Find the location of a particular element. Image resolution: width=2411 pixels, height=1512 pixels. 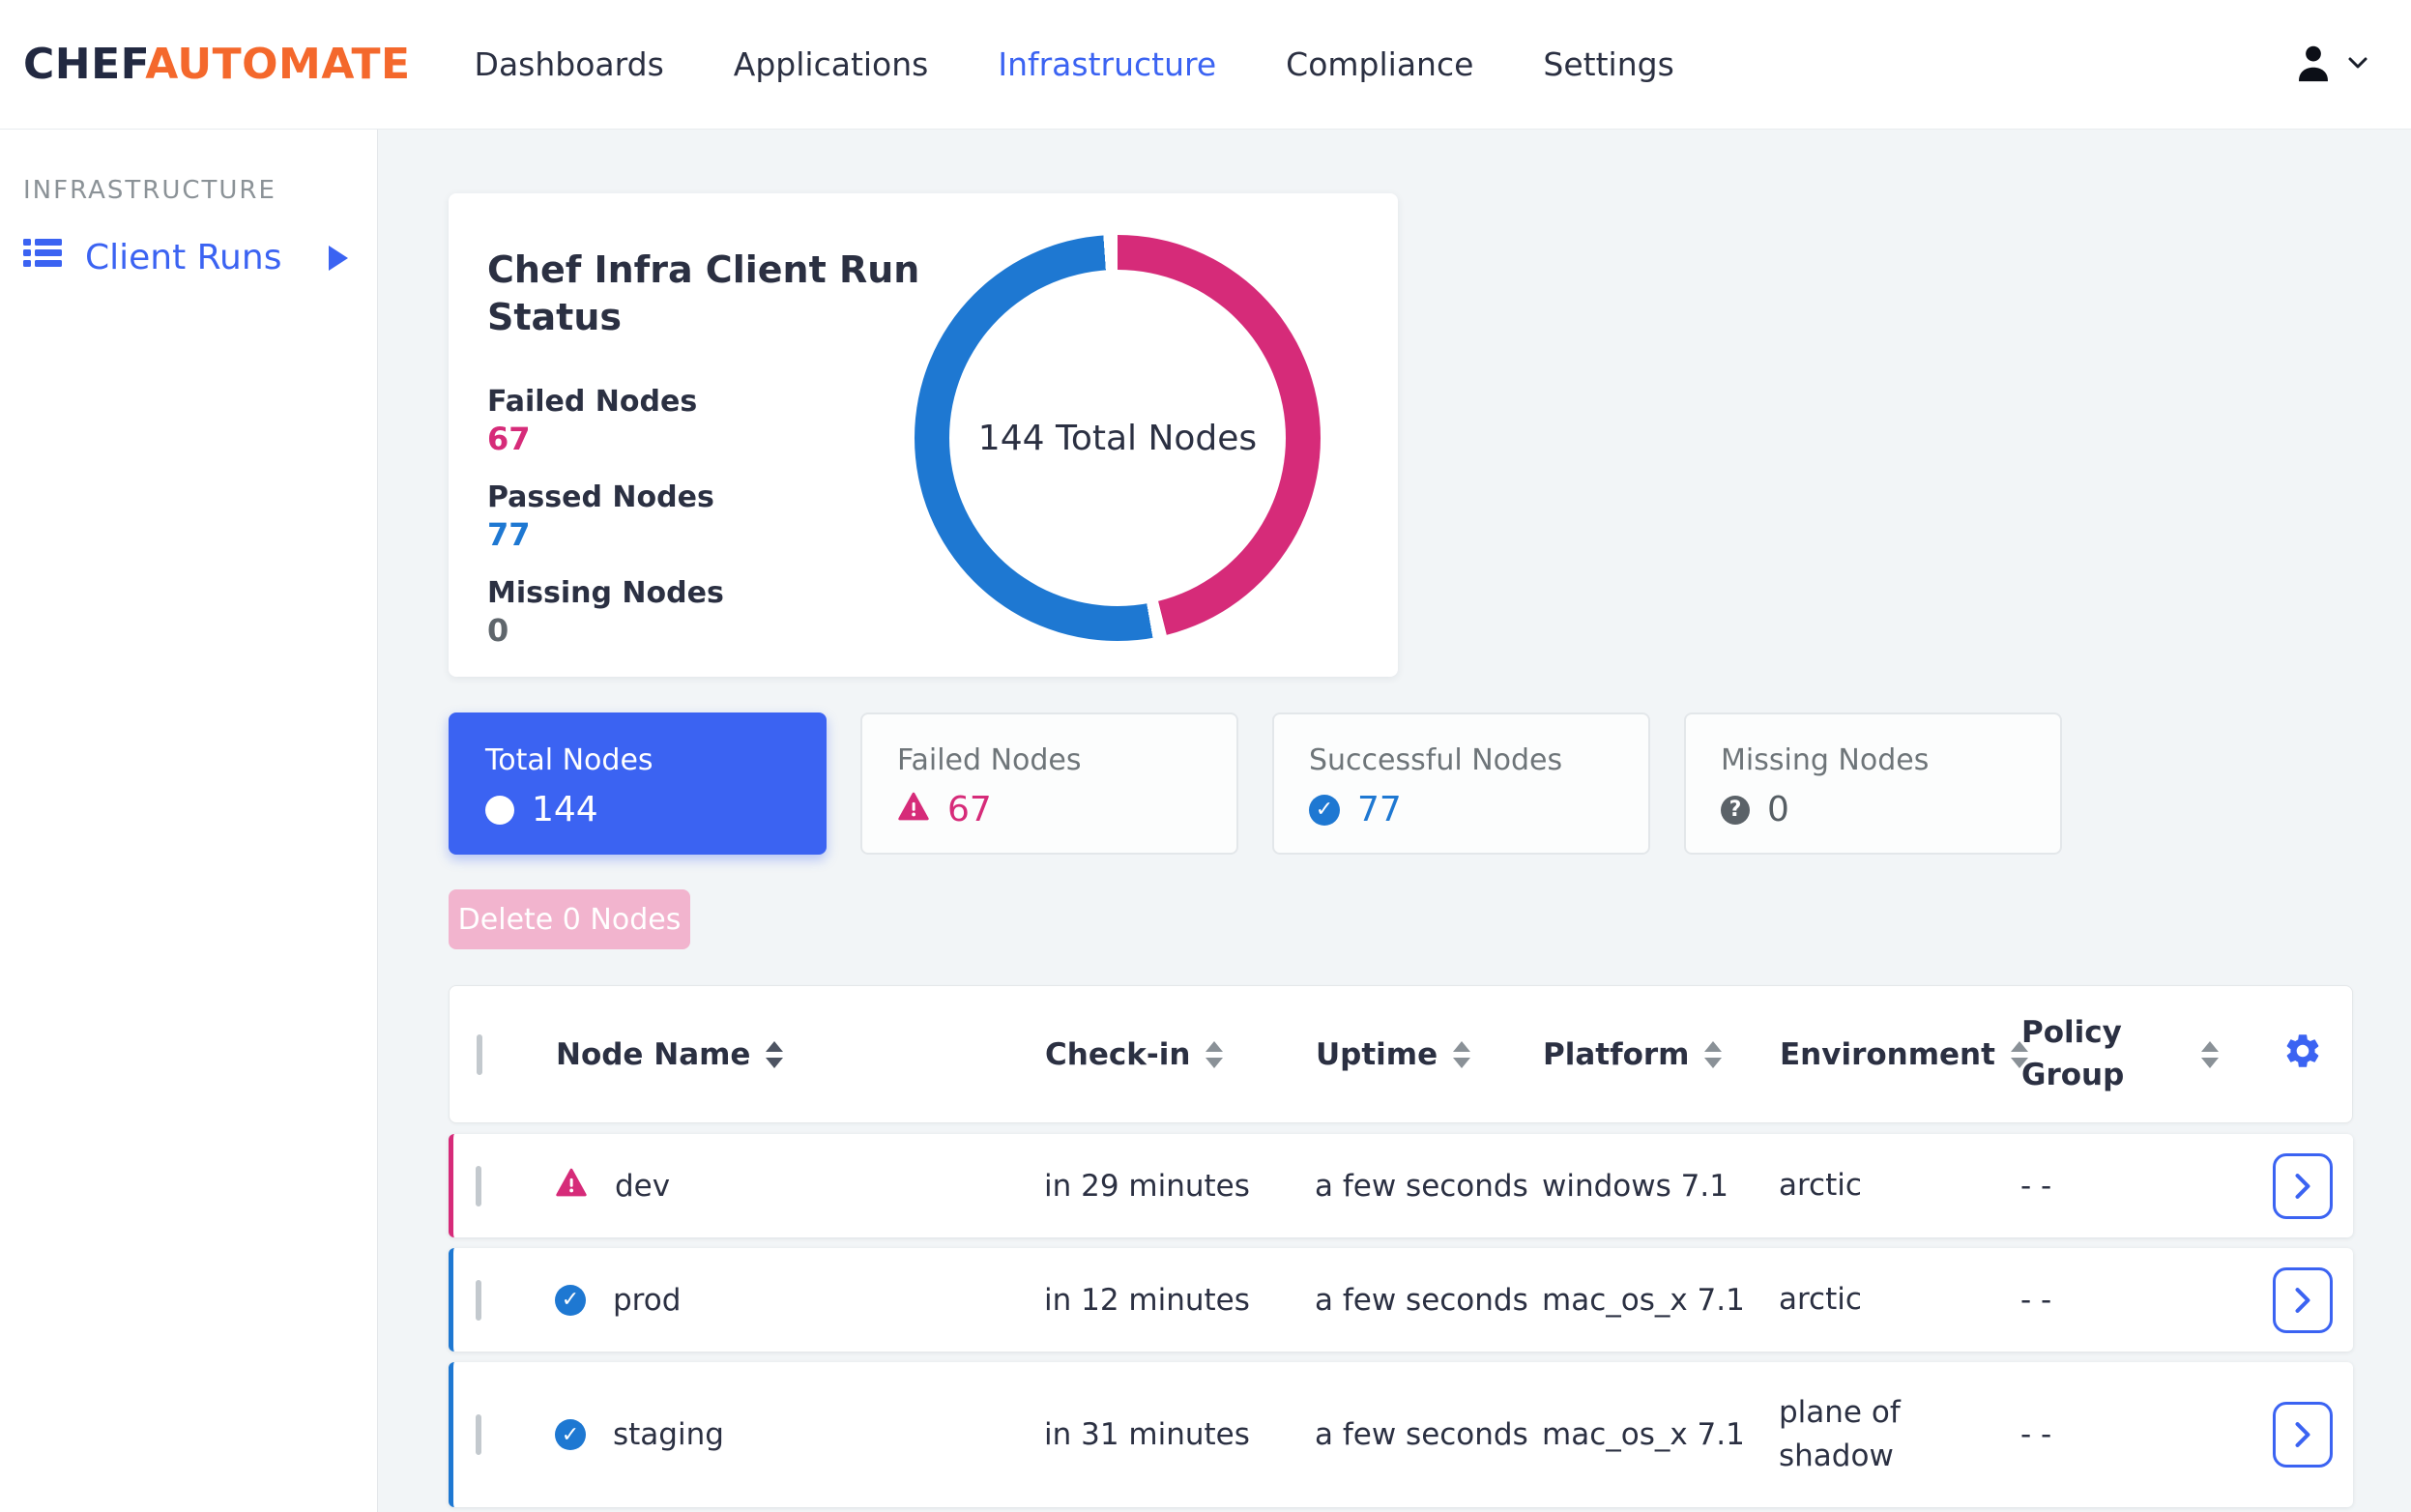

donut-center-label: 144 Total Nodes is located at coordinates (1117, 438).